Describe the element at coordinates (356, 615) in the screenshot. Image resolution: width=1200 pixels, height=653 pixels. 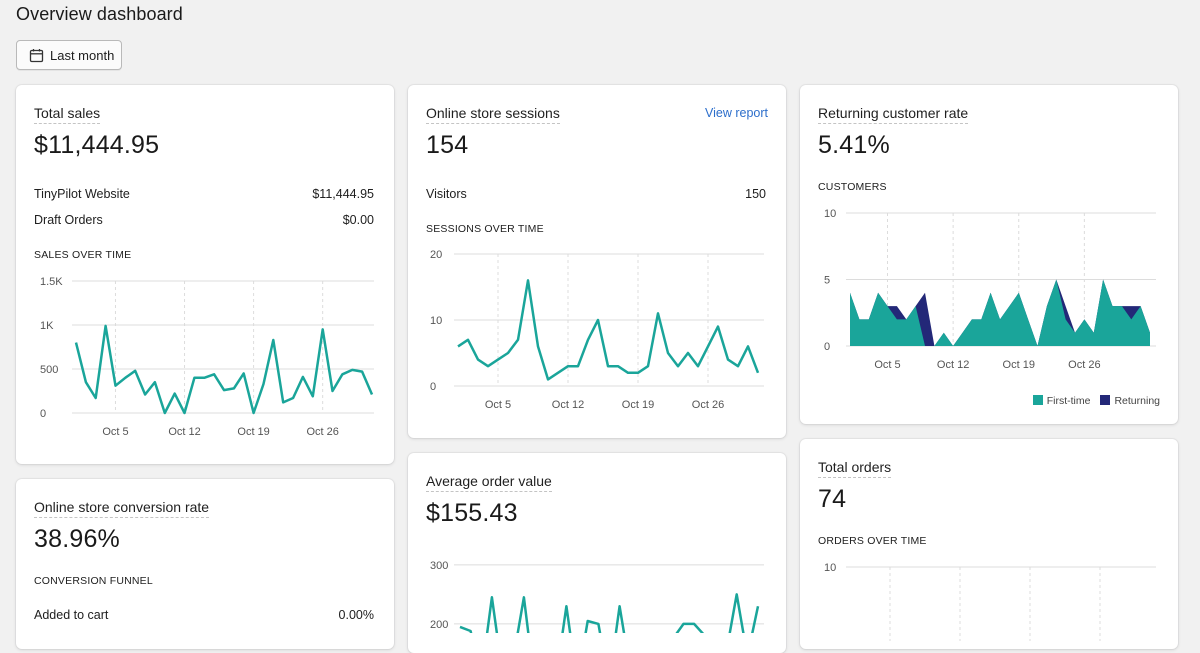
I see `funnel-value: 0.00%` at that location.